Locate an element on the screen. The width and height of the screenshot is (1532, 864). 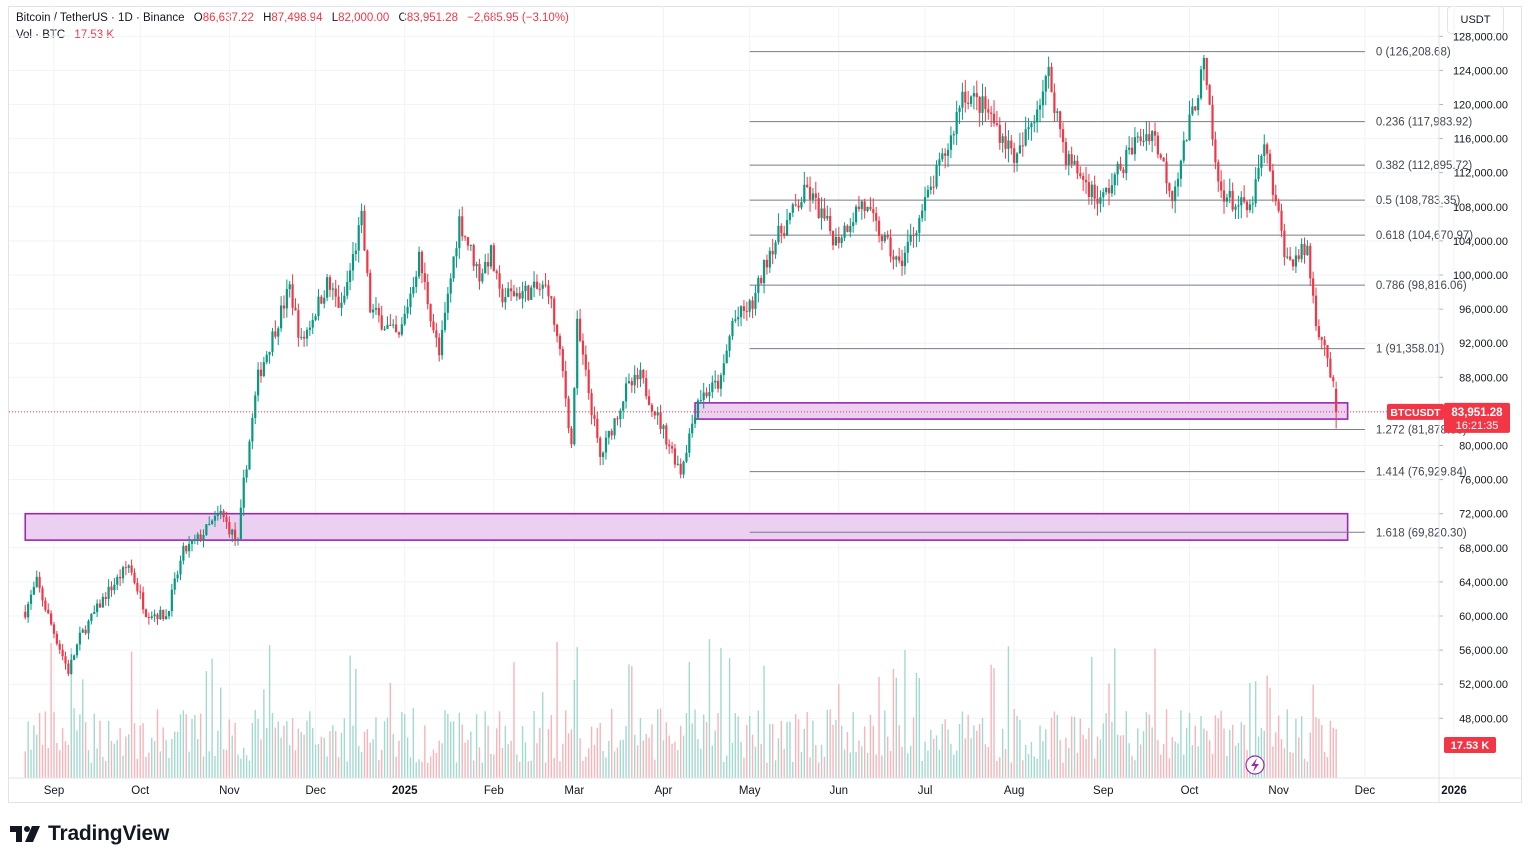
volume-bars is located at coordinates (680, 708).